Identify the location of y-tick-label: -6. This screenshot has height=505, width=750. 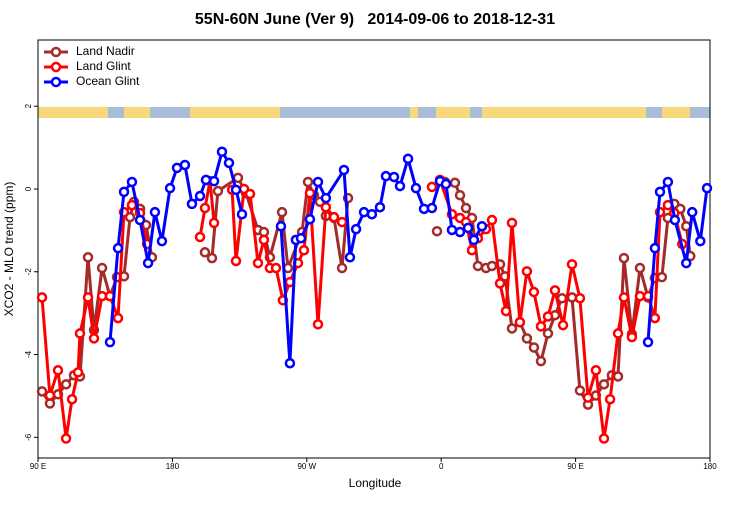
(28, 437).